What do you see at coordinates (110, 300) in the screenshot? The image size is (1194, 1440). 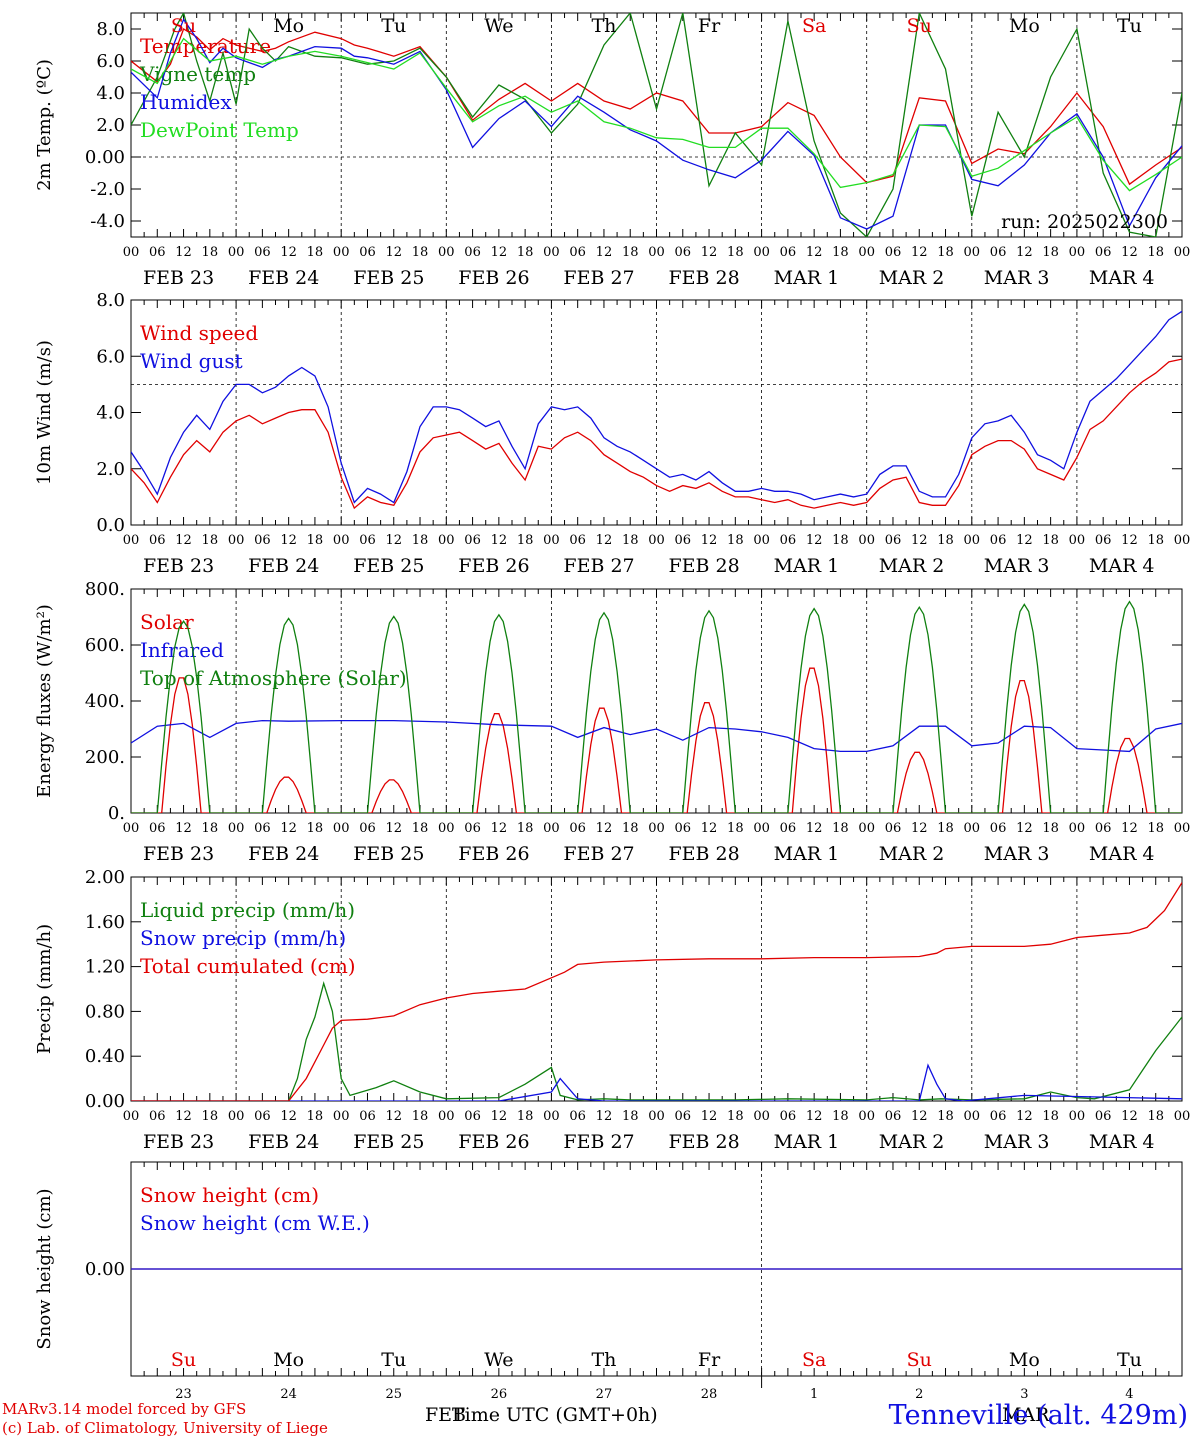 I see `y-tick-label: 8.0` at bounding box center [110, 300].